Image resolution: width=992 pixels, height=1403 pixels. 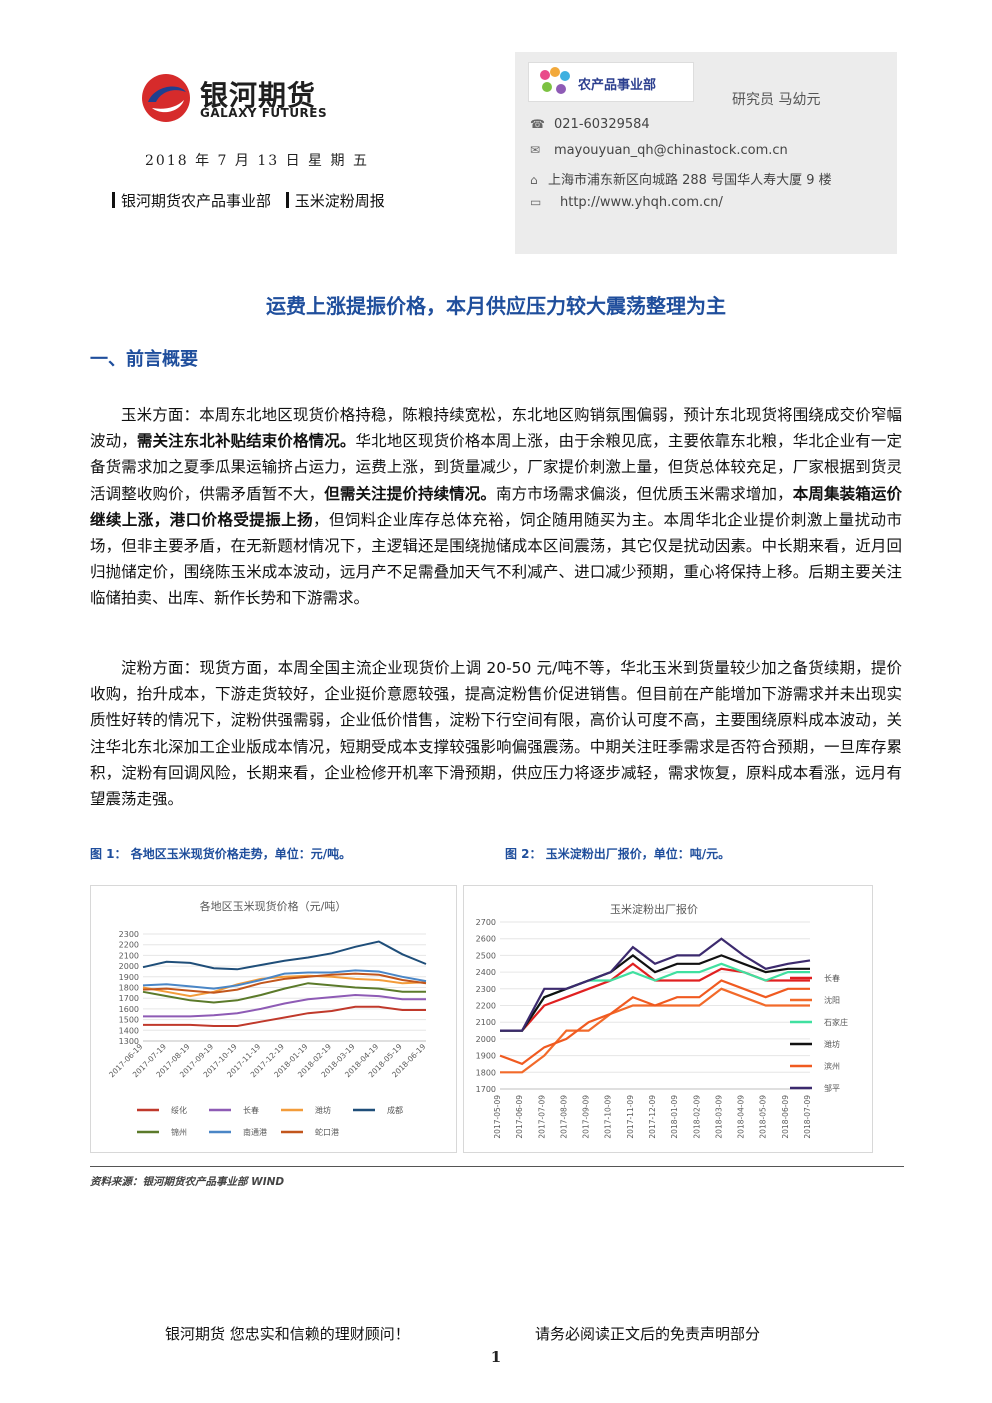 I want to click on x-tick-label: 2018-04-09, so click(x=741, y=1117).